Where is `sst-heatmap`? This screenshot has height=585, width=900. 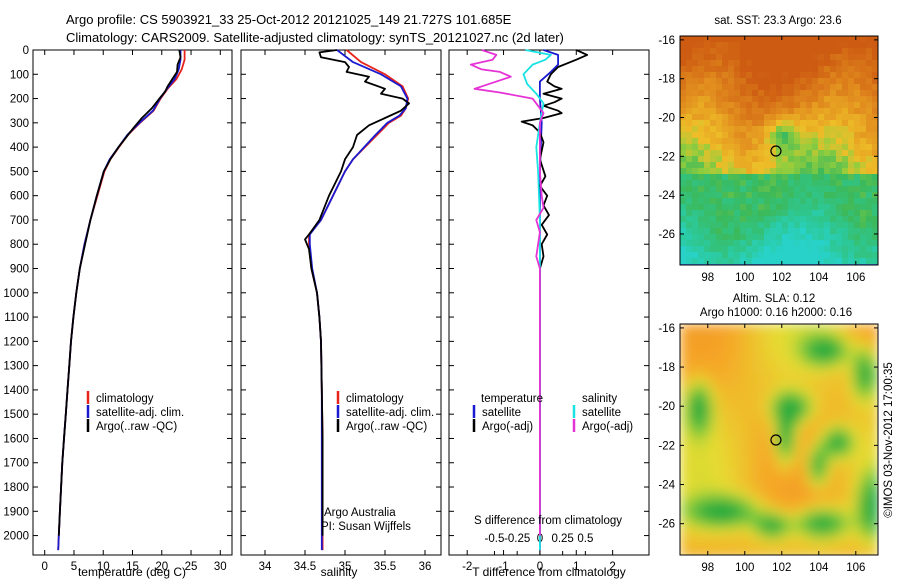
sst-heatmap is located at coordinates (779, 150).